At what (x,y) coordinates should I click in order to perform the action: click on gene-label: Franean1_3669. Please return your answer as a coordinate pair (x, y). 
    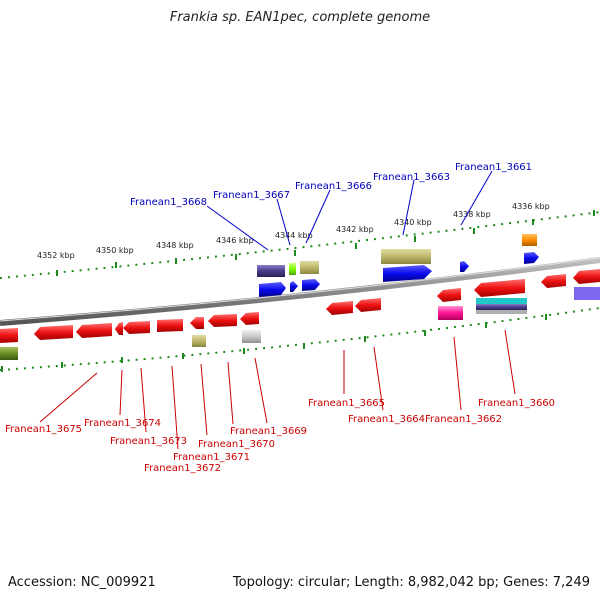
    Looking at the image, I should click on (268, 431).